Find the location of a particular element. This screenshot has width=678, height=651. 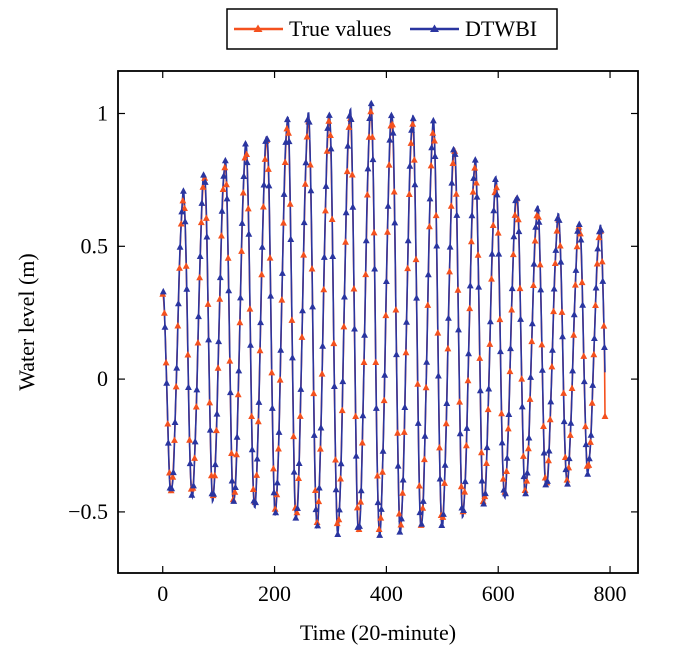

x-tick-label: 400 is located at coordinates (386, 593).